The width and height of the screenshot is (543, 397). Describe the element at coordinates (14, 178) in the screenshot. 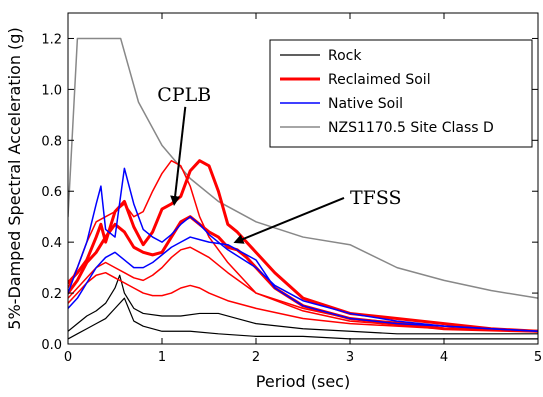

I see `y-axis-label: 5%-Damped Spectral Acceleration (g)` at that location.